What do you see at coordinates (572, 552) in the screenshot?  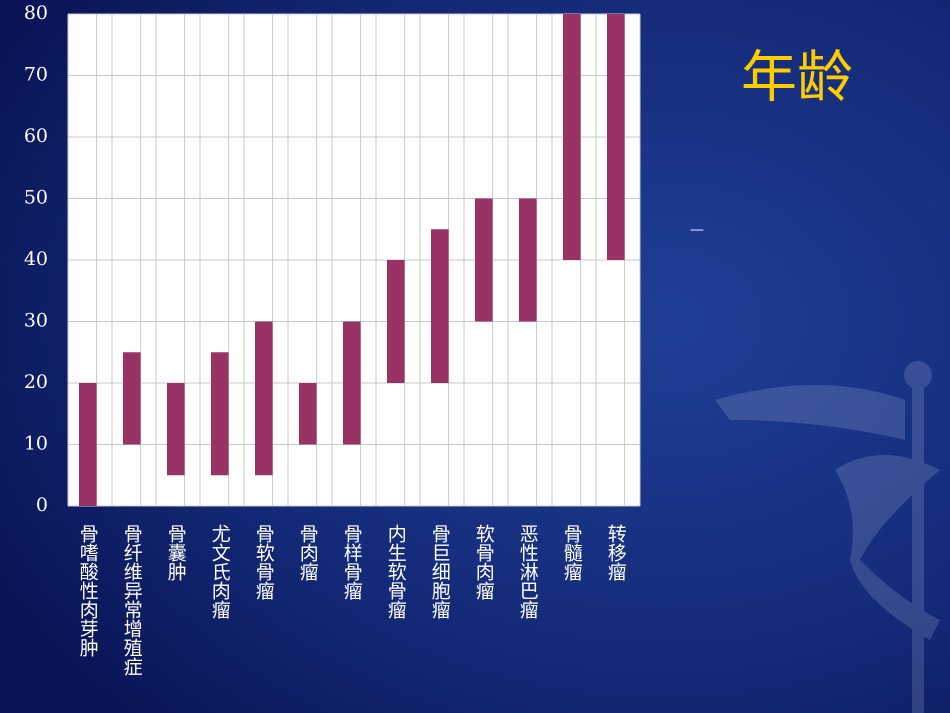 I see `x-tick-label: 骨髓瘤` at bounding box center [572, 552].